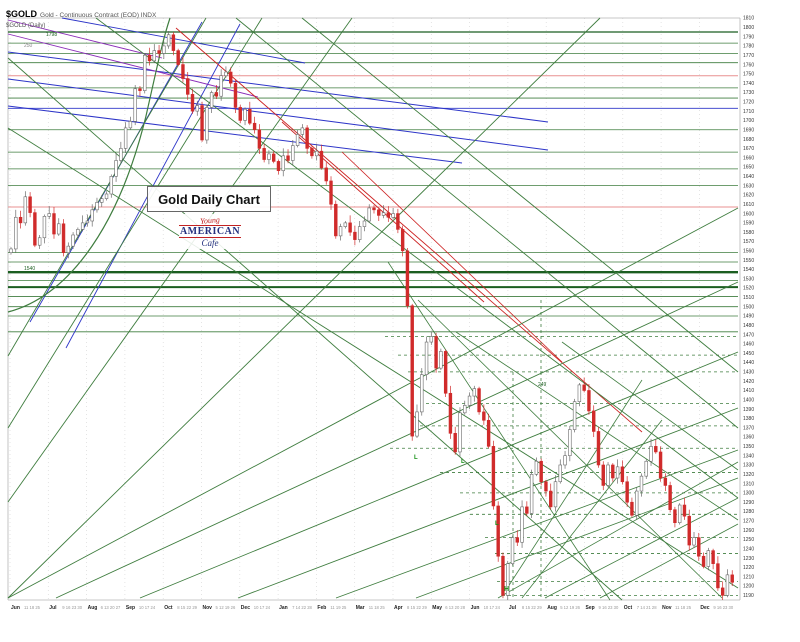 Image resolution: width=800 pixels, height=642 pixels. I want to click on chart-annotation: H, so click(506, 589).